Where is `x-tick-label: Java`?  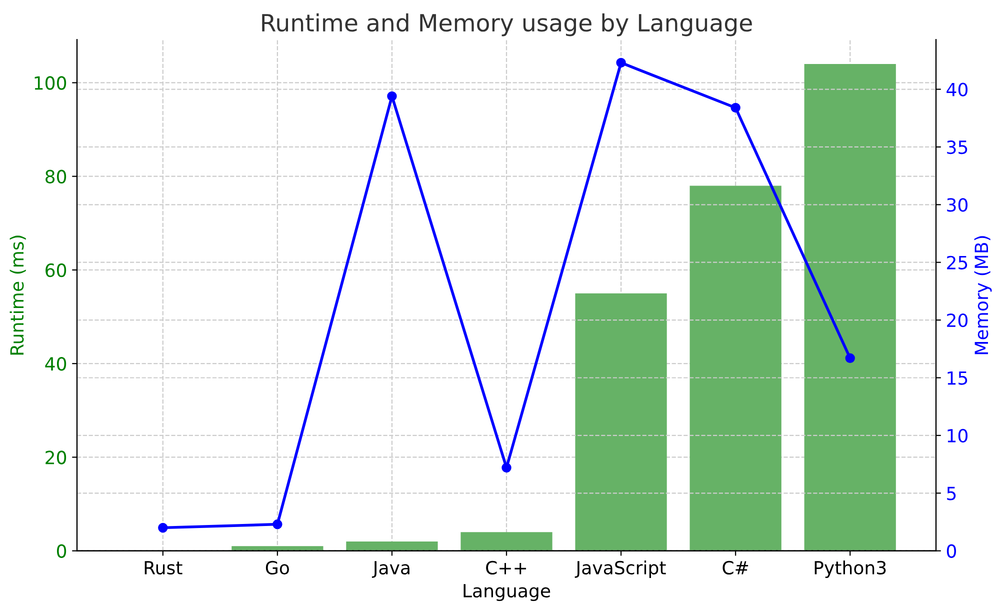
x-tick-label: Java is located at coordinates (391, 569).